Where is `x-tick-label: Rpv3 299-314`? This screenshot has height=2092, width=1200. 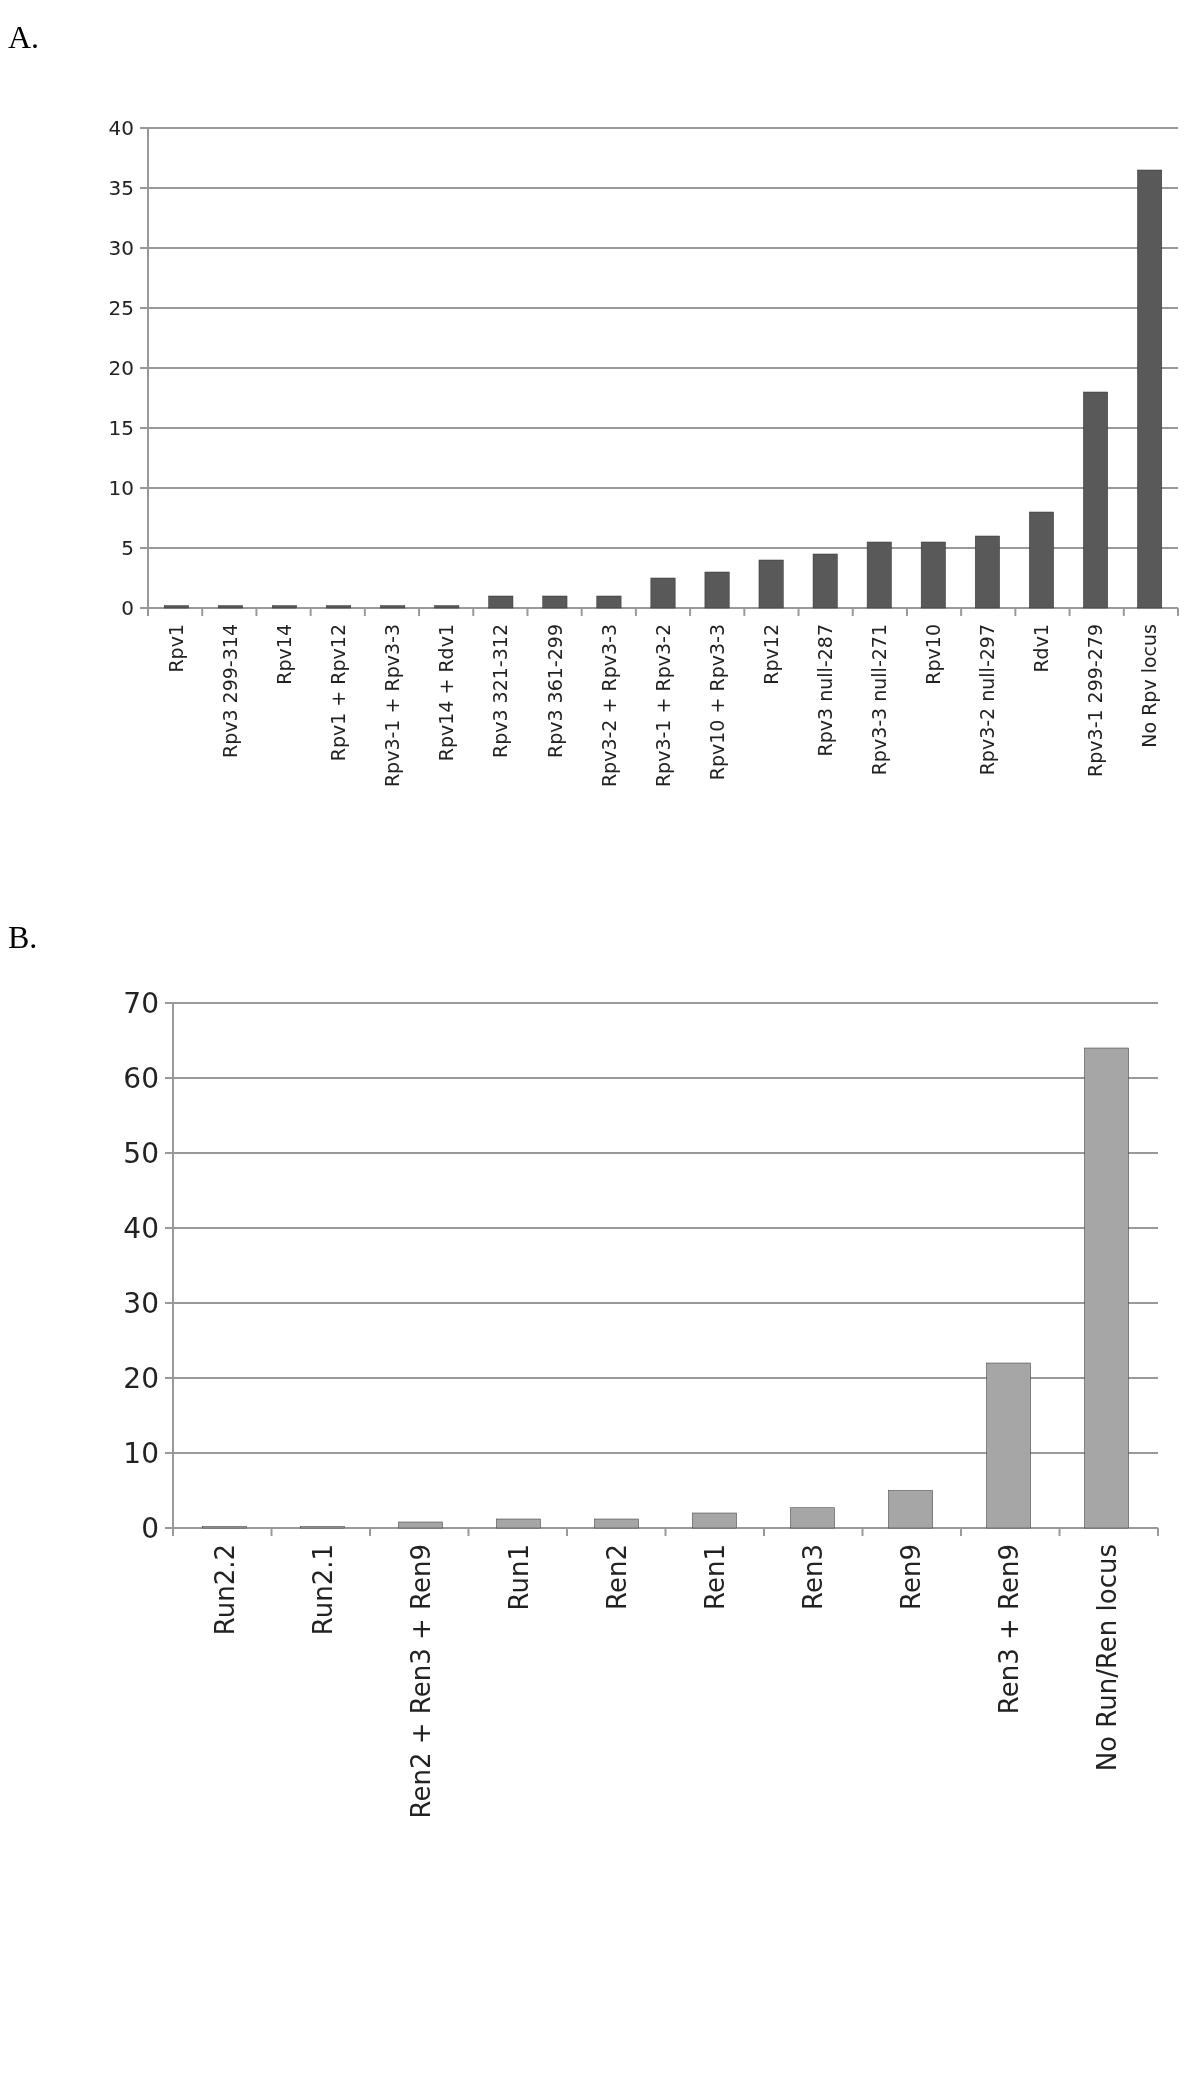
x-tick-label: Rpv3 299-314 is located at coordinates (230, 691).